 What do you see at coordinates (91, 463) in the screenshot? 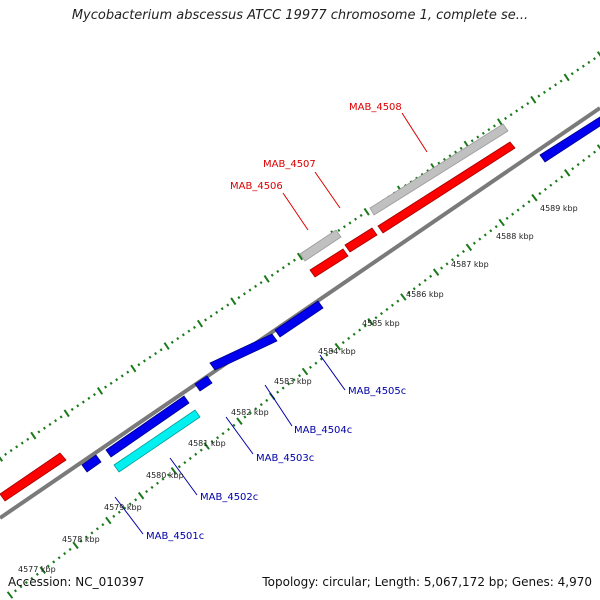
I see `gene-mab-4501c` at bounding box center [91, 463].